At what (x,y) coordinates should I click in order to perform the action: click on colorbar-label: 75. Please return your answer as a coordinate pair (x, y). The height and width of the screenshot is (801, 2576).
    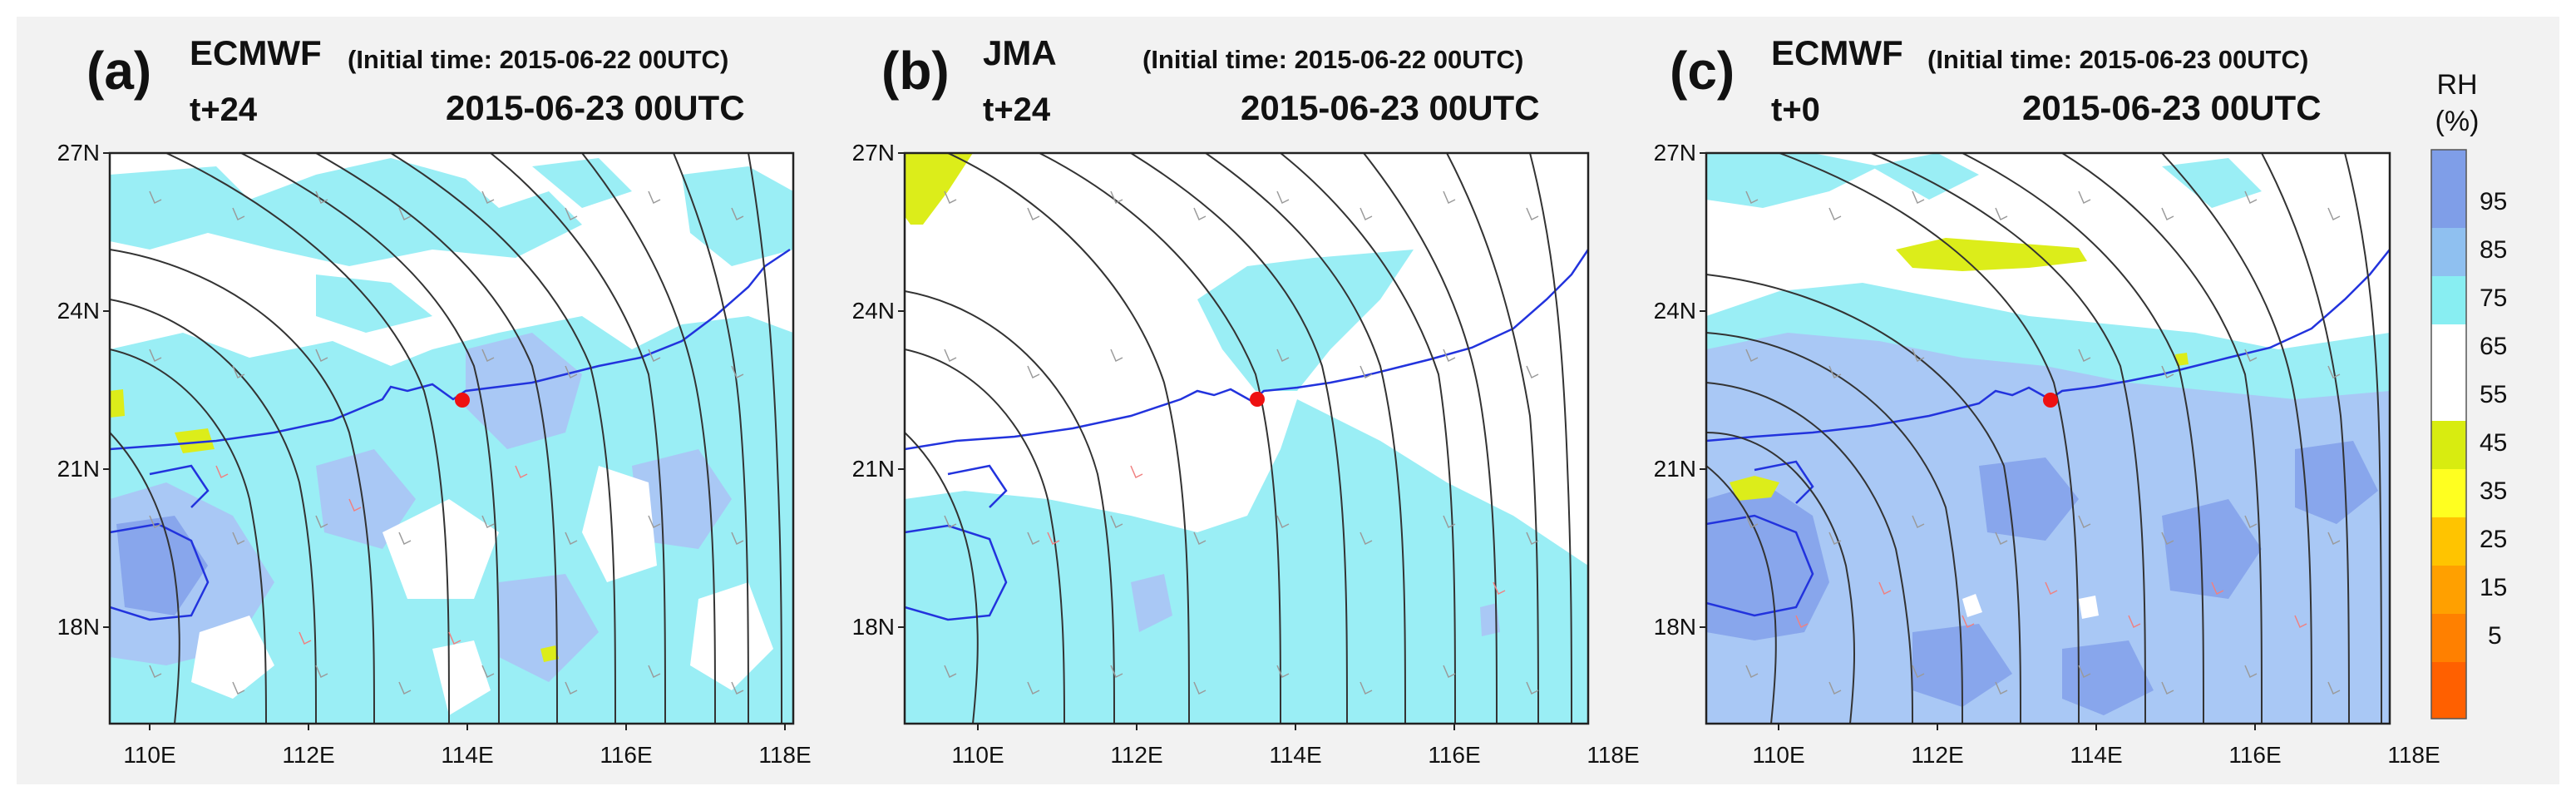
    Looking at the image, I should click on (2494, 298).